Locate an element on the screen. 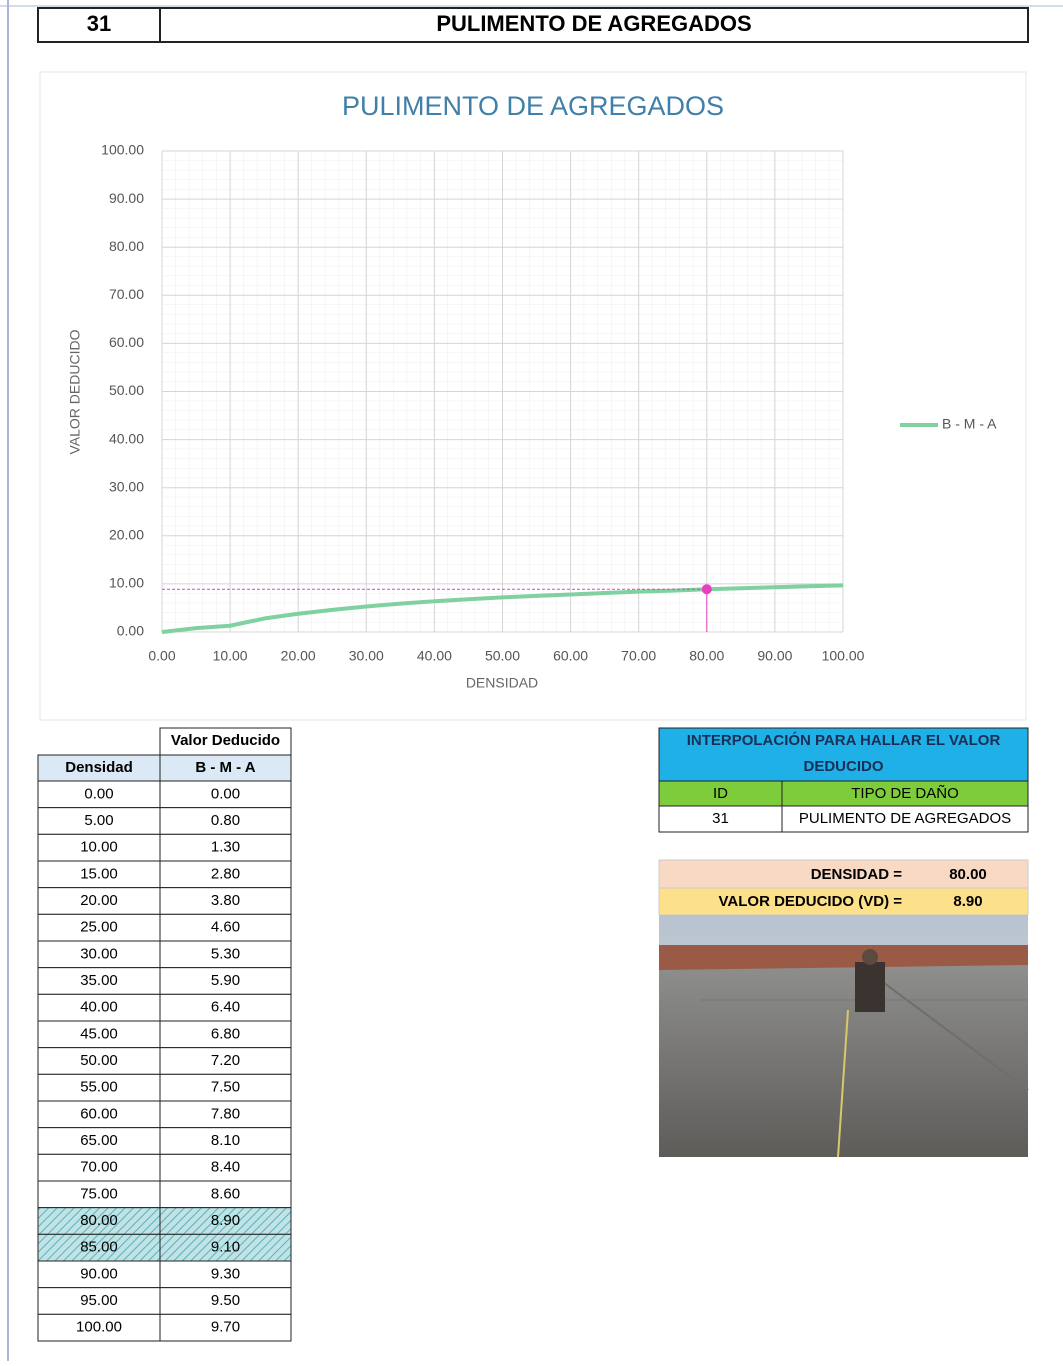 Image resolution: width=1063 pixels, height=1366 pixels. cell-text: 70.00 is located at coordinates (99, 1167).